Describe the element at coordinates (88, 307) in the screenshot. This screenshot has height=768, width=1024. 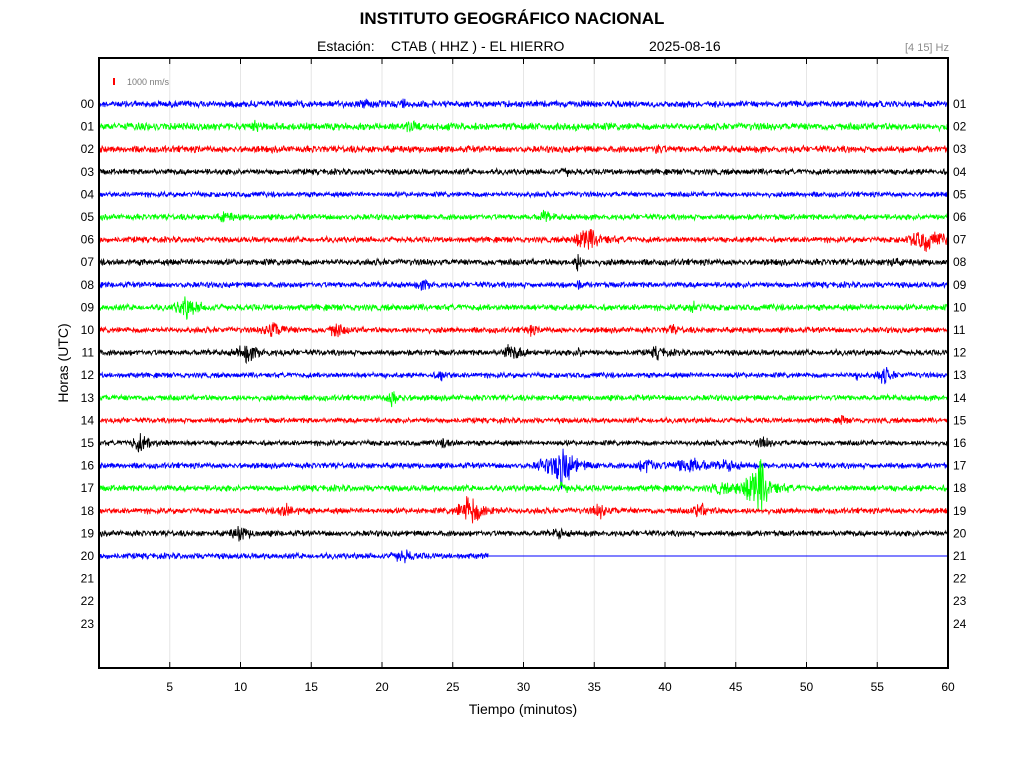
I see `hour-label-left: 09` at that location.